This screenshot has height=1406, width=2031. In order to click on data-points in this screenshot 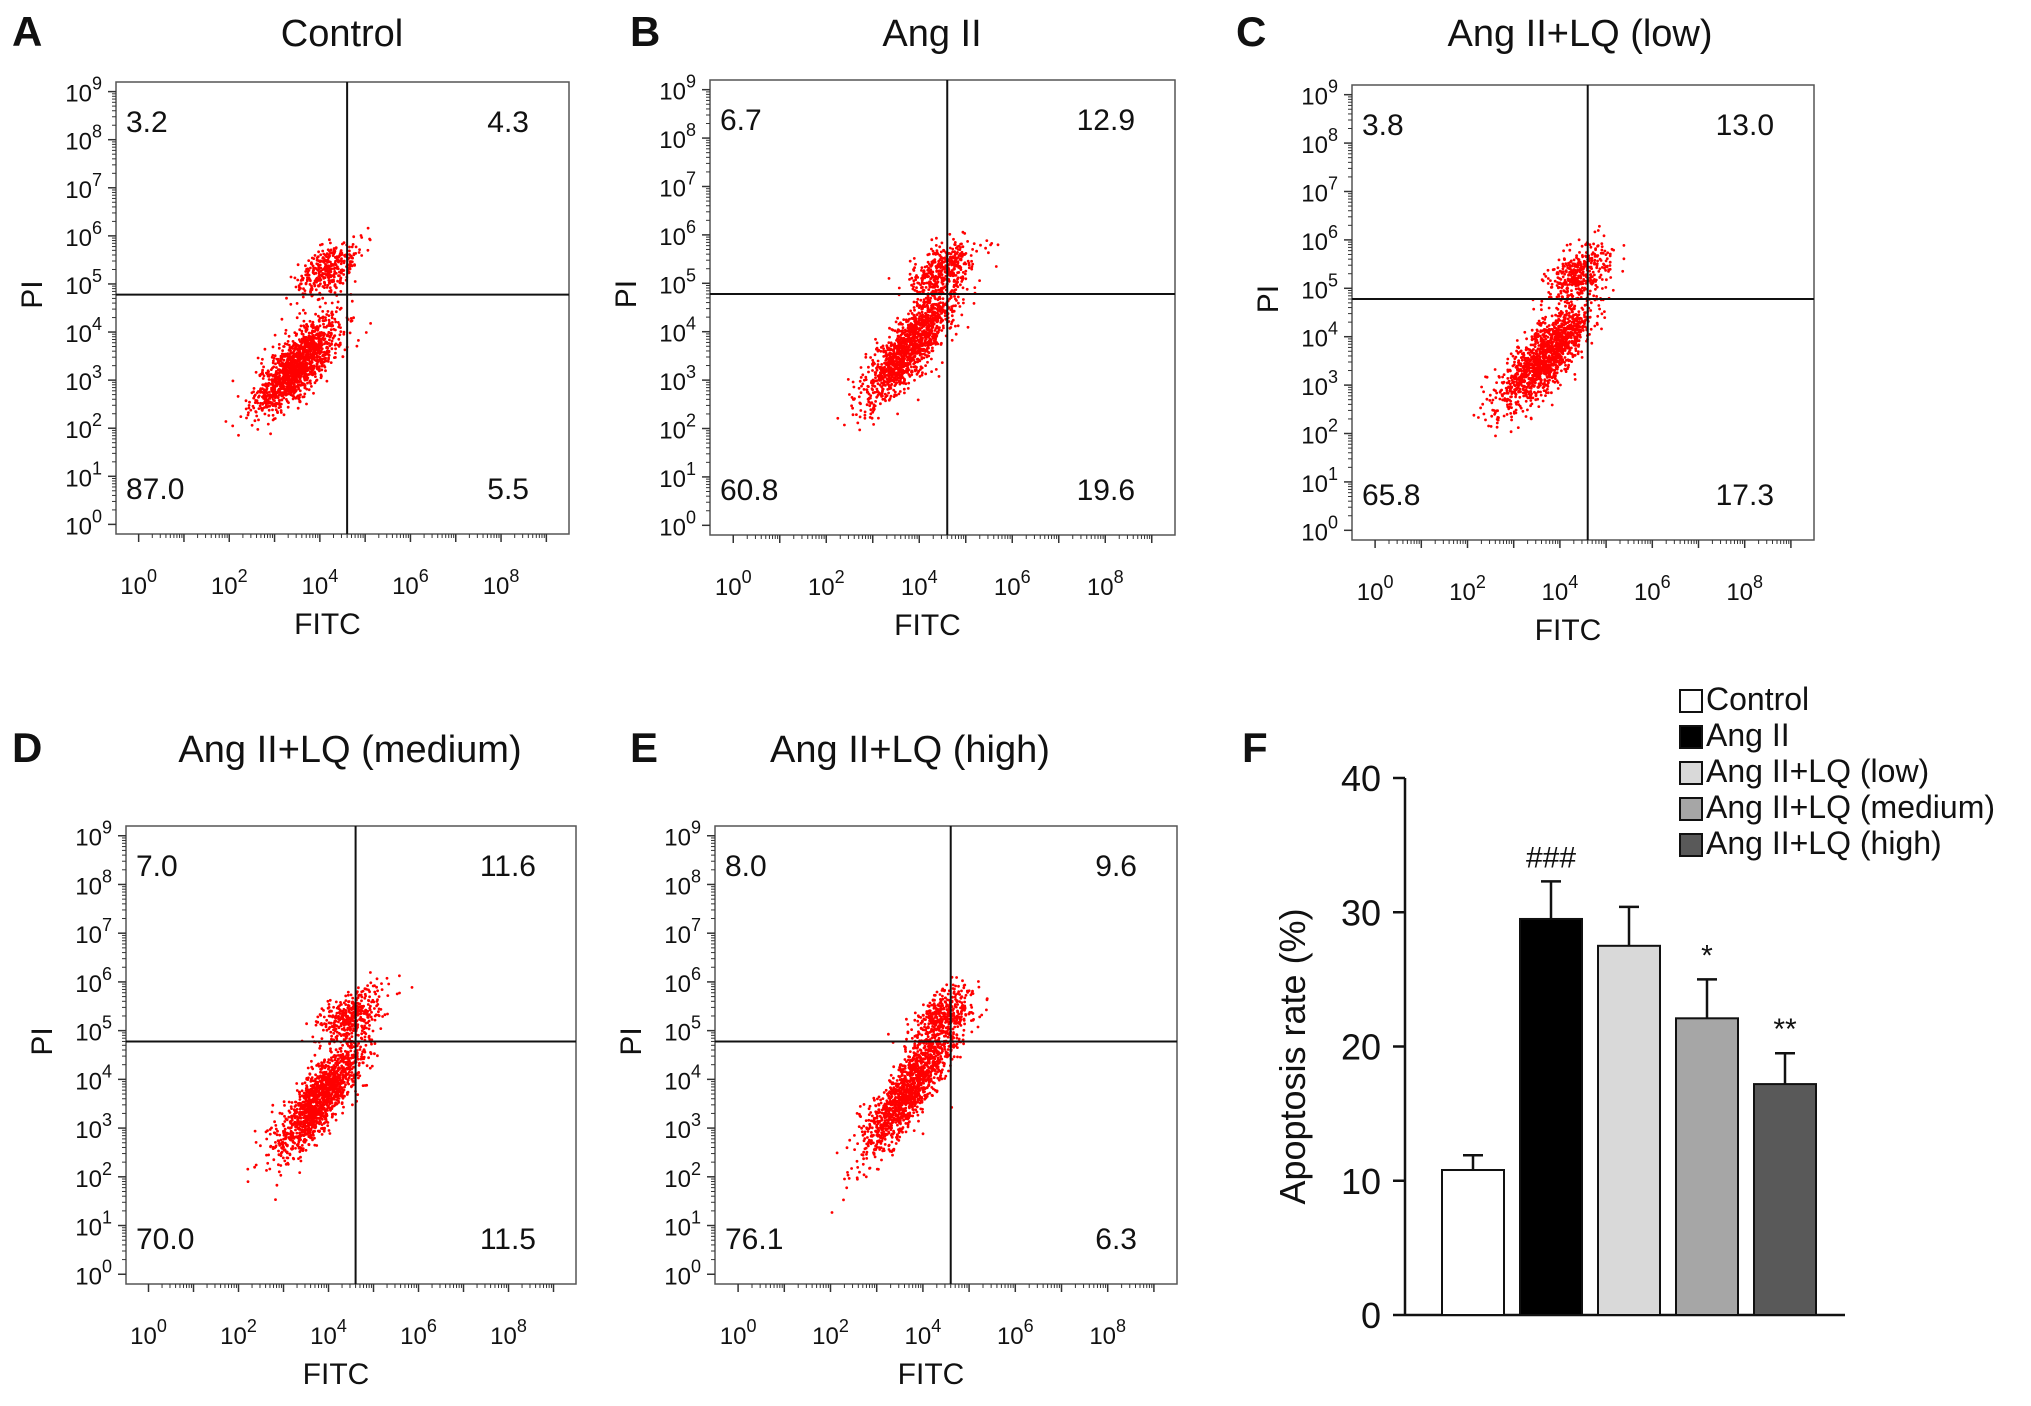, I will do `click(1549, 331)`.